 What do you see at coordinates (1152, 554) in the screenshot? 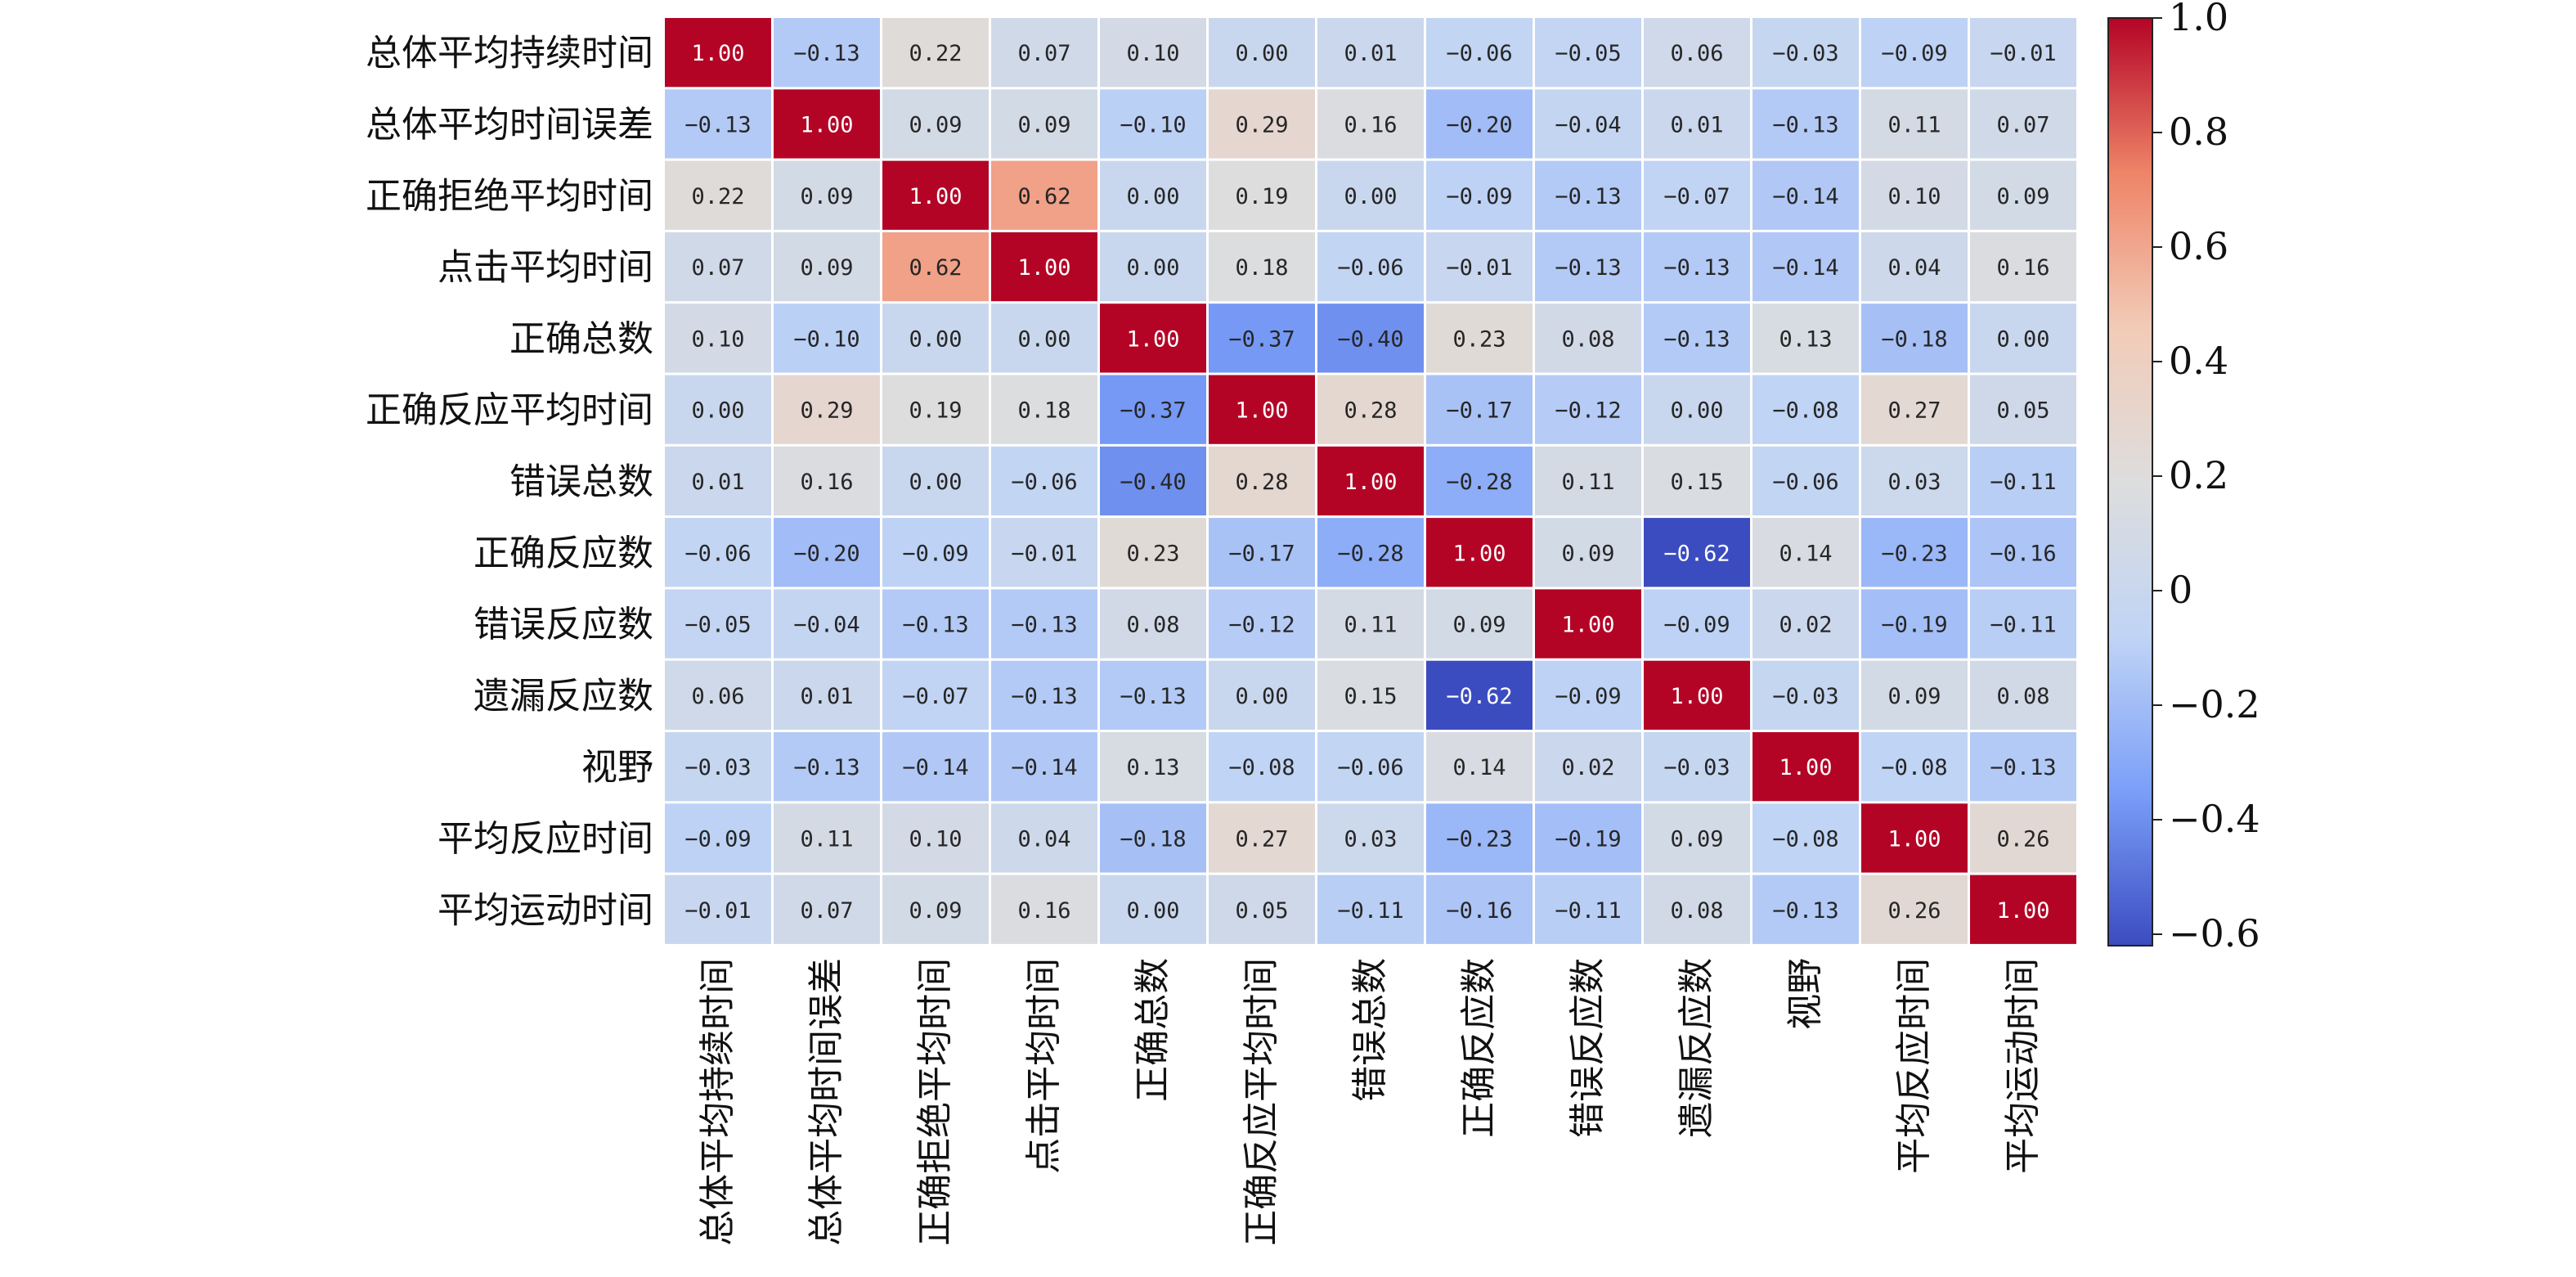
I see `cell-value-label: 0.23` at bounding box center [1152, 554].